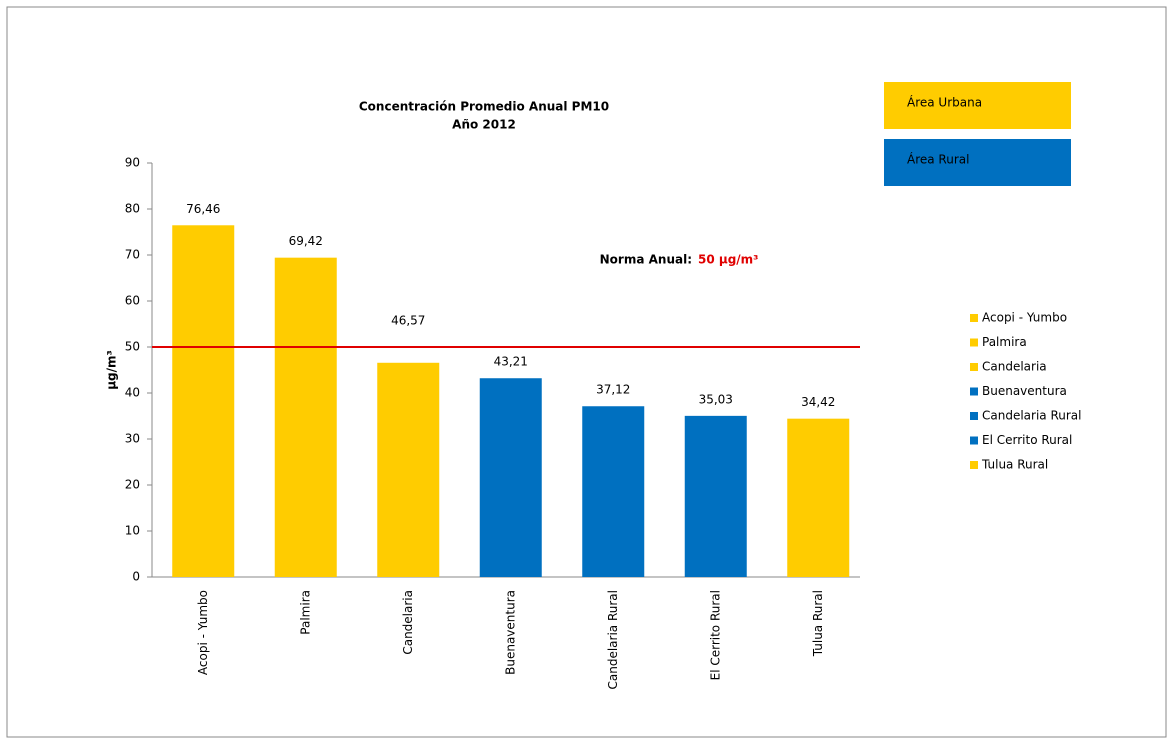 The image size is (1167, 738). What do you see at coordinates (1014, 465) in the screenshot?
I see `legend-label: Tulua Rural` at bounding box center [1014, 465].